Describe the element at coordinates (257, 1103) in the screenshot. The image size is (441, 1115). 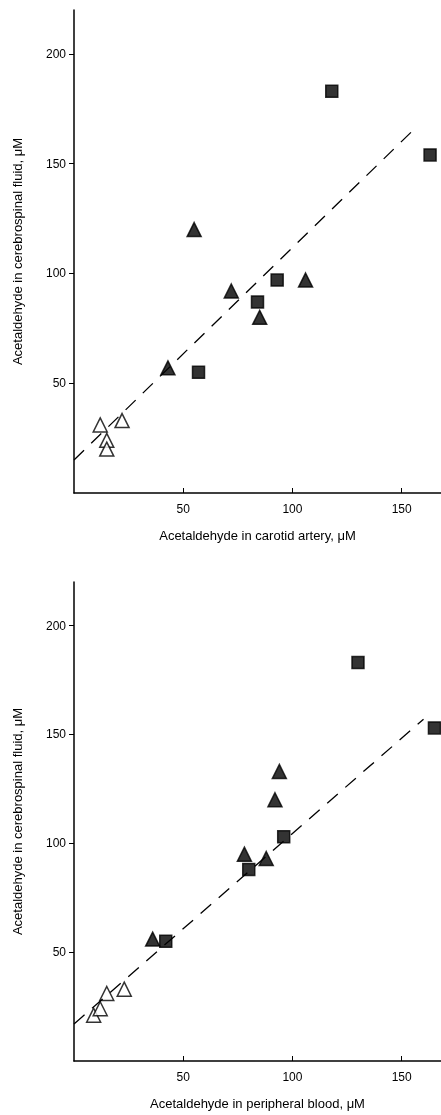
I see `x-axis-title: Acetaldehyde in peripheral blood, μM` at that location.